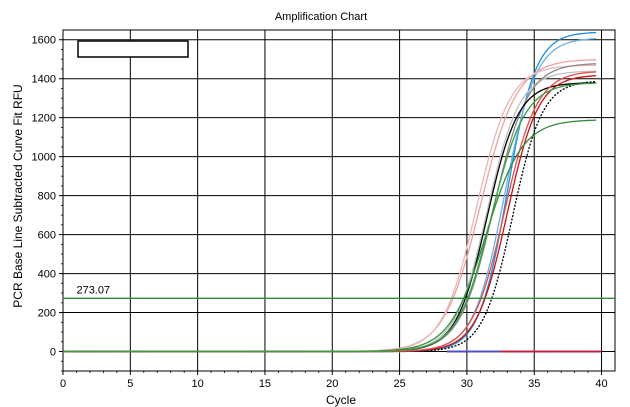 The image size is (630, 407). I want to click on x-tick-label: 20, so click(332, 384).